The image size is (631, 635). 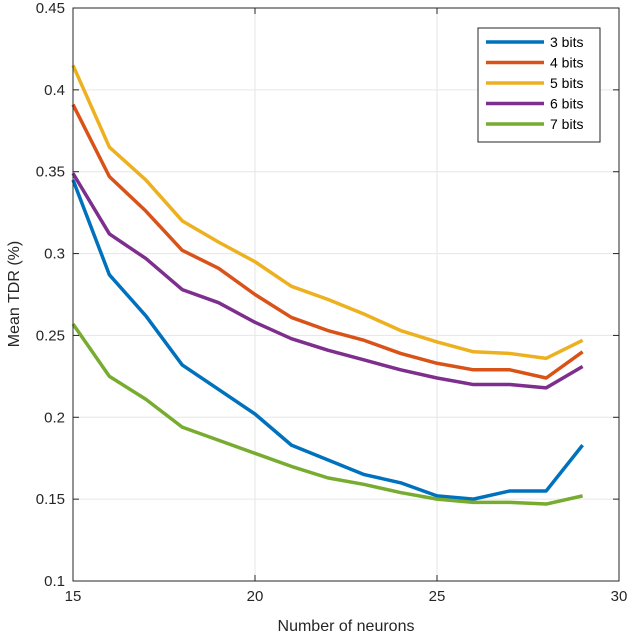 I want to click on legend-label-4: 6 bits, so click(x=566, y=104).